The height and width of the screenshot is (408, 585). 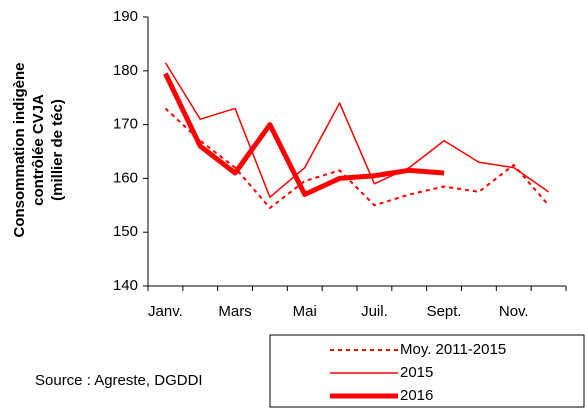 What do you see at coordinates (125, 231) in the screenshot?
I see `y-tick-label: 150` at bounding box center [125, 231].